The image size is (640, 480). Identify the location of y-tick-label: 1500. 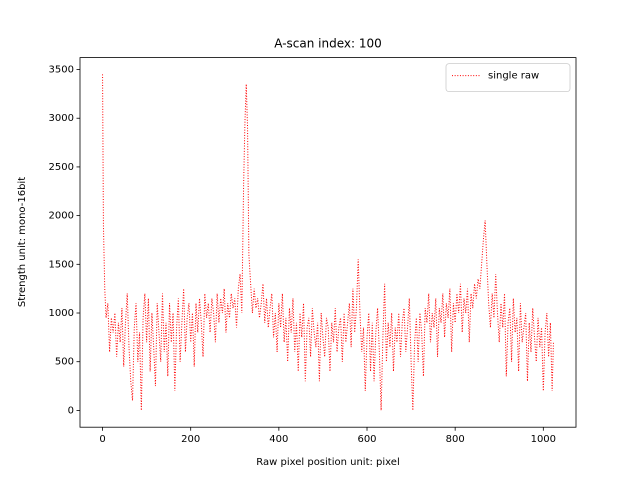
(61, 264).